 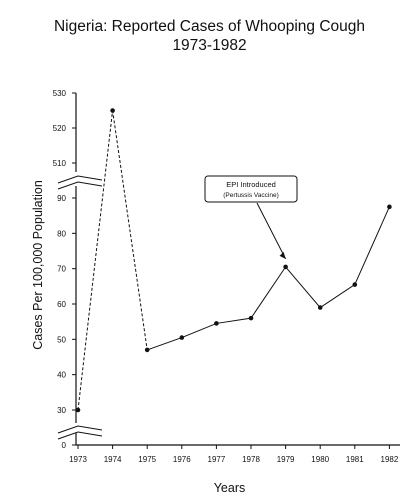 I want to click on y-tick-label: 520, so click(x=60, y=128).